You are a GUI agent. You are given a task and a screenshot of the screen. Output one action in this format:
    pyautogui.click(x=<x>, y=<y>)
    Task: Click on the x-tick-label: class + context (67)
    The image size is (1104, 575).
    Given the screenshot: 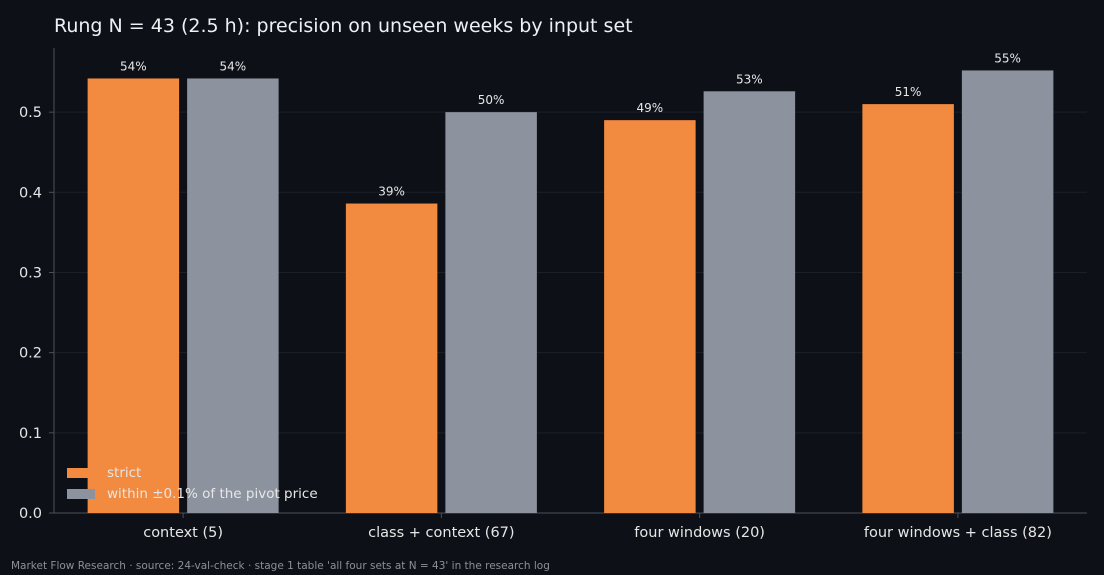 What is the action you would take?
    pyautogui.click(x=441, y=533)
    